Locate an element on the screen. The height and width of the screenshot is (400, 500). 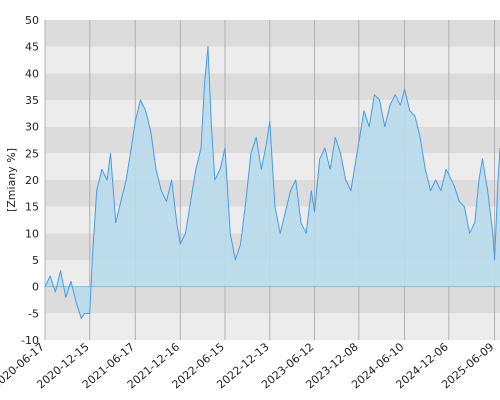
y-tick-label: -5 is located at coordinates (33, 313).